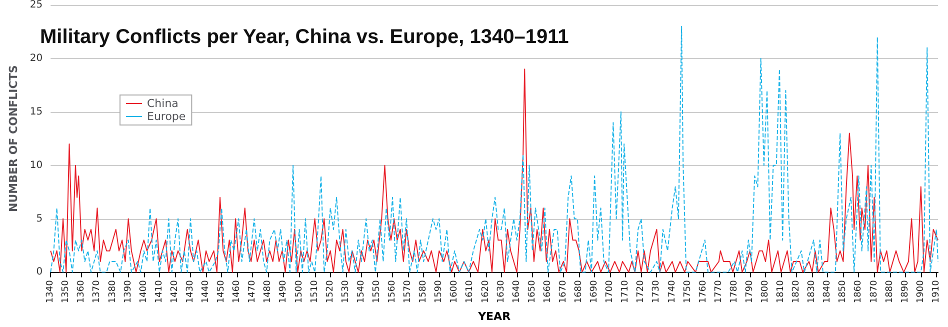 This screenshot has width=948, height=327. I want to click on y-tick-label: 5, so click(39, 218).